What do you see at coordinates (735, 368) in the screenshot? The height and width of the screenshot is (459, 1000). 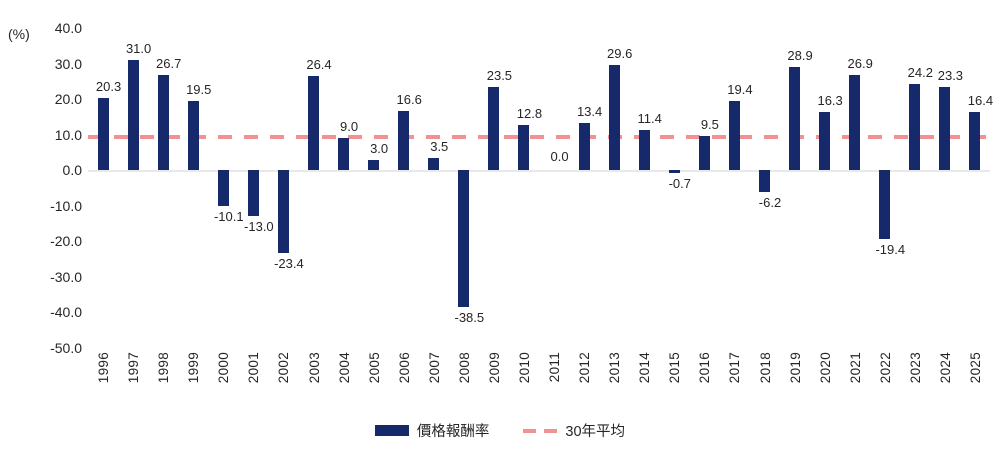 I see `x-axis-tick-2017: 2017` at bounding box center [735, 368].